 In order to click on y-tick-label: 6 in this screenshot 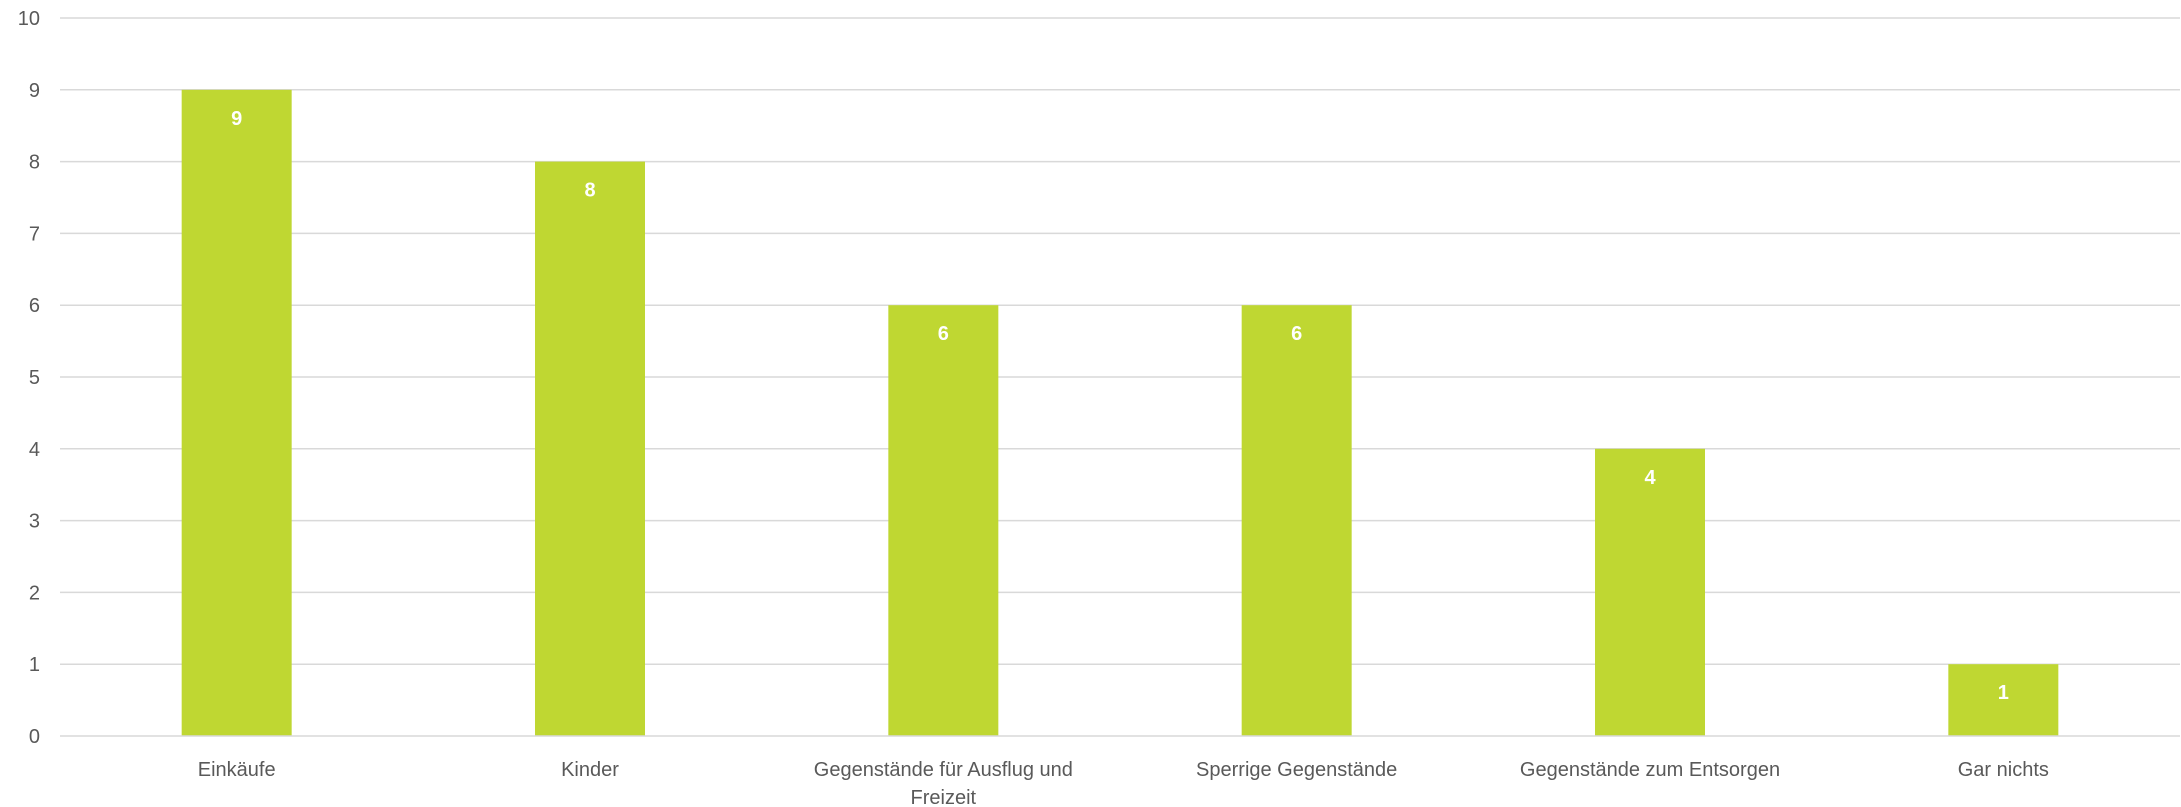, I will do `click(34, 306)`.